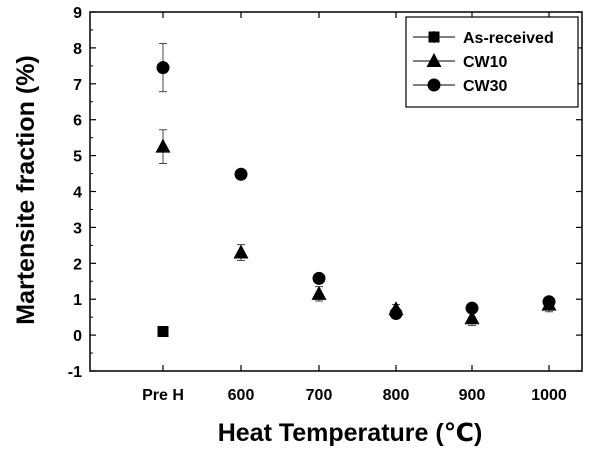  Describe the element at coordinates (77, 157) in the screenshot. I see `y-tick-label: 5` at that location.